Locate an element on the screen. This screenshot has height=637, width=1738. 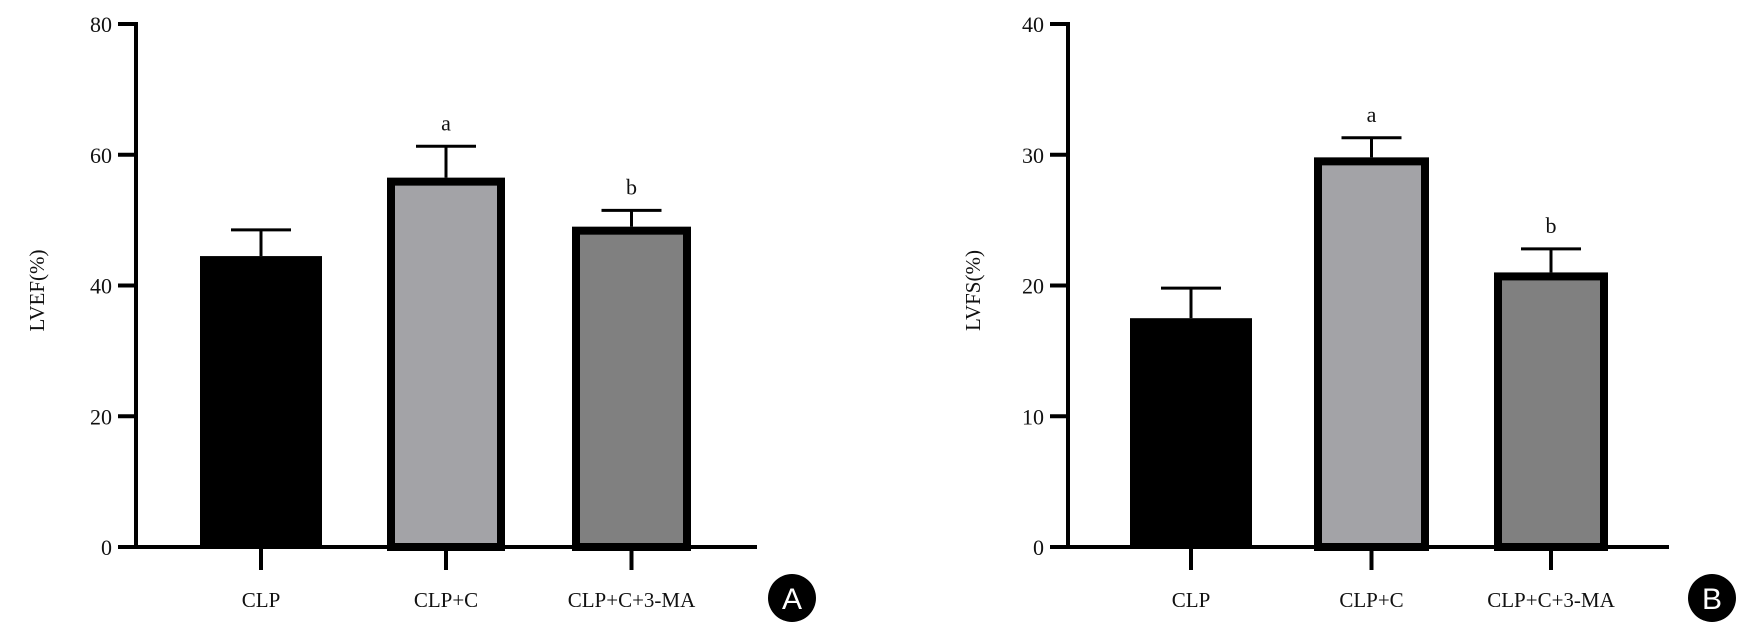
panel-label: A is located at coordinates (792, 599).